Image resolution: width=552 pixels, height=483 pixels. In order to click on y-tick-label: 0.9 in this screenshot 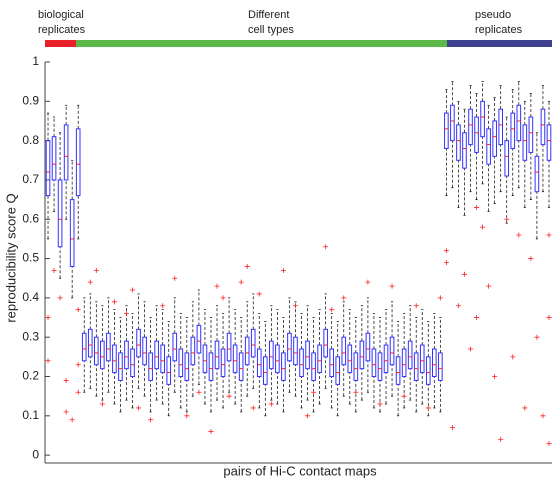, I will do `click(30, 100)`.